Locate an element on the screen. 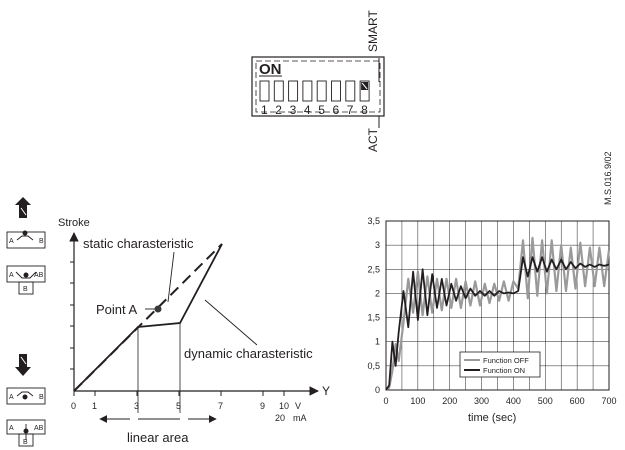 The width and height of the screenshot is (625, 450). dip-levers is located at coordinates (314, 91).